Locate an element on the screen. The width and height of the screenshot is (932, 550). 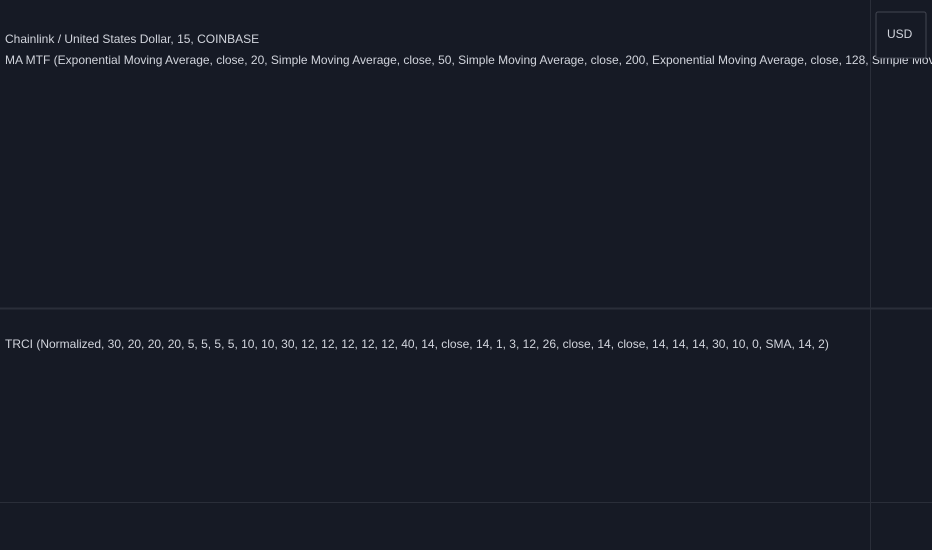
currency-box is located at coordinates (901, 35).